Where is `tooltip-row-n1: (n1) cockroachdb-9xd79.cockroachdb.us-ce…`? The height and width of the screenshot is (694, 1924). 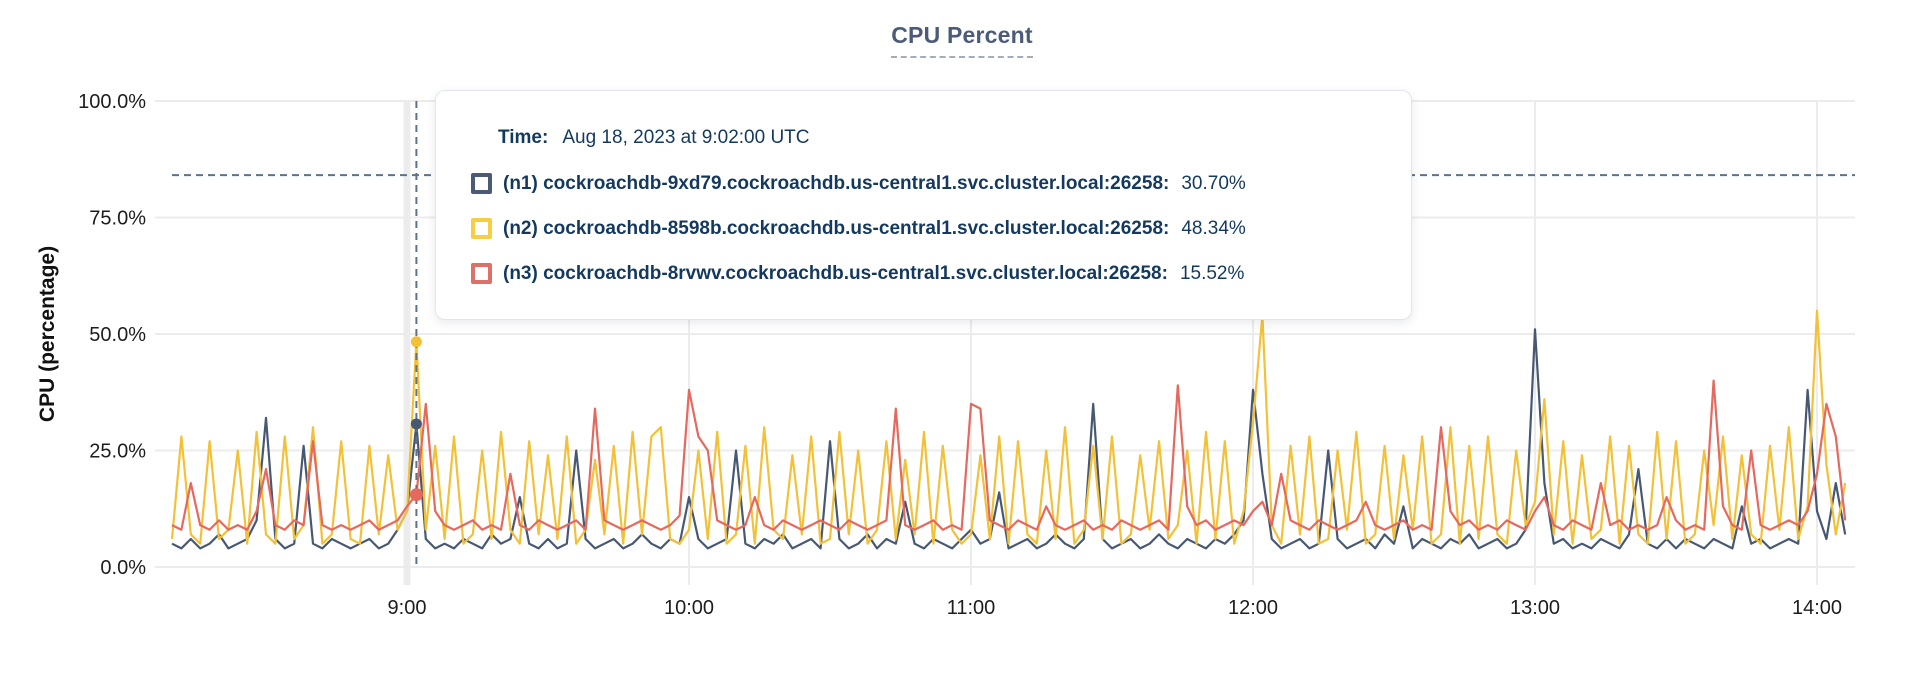
tooltip-row-n1: (n1) cockroachdb-9xd79.cockroachdb.us-ce… is located at coordinates (926, 183).